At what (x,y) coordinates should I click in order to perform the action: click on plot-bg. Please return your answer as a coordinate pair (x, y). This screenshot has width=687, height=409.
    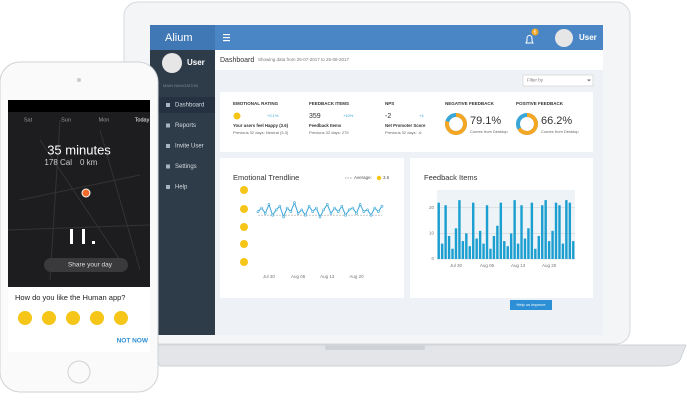
    Looking at the image, I should click on (506, 224).